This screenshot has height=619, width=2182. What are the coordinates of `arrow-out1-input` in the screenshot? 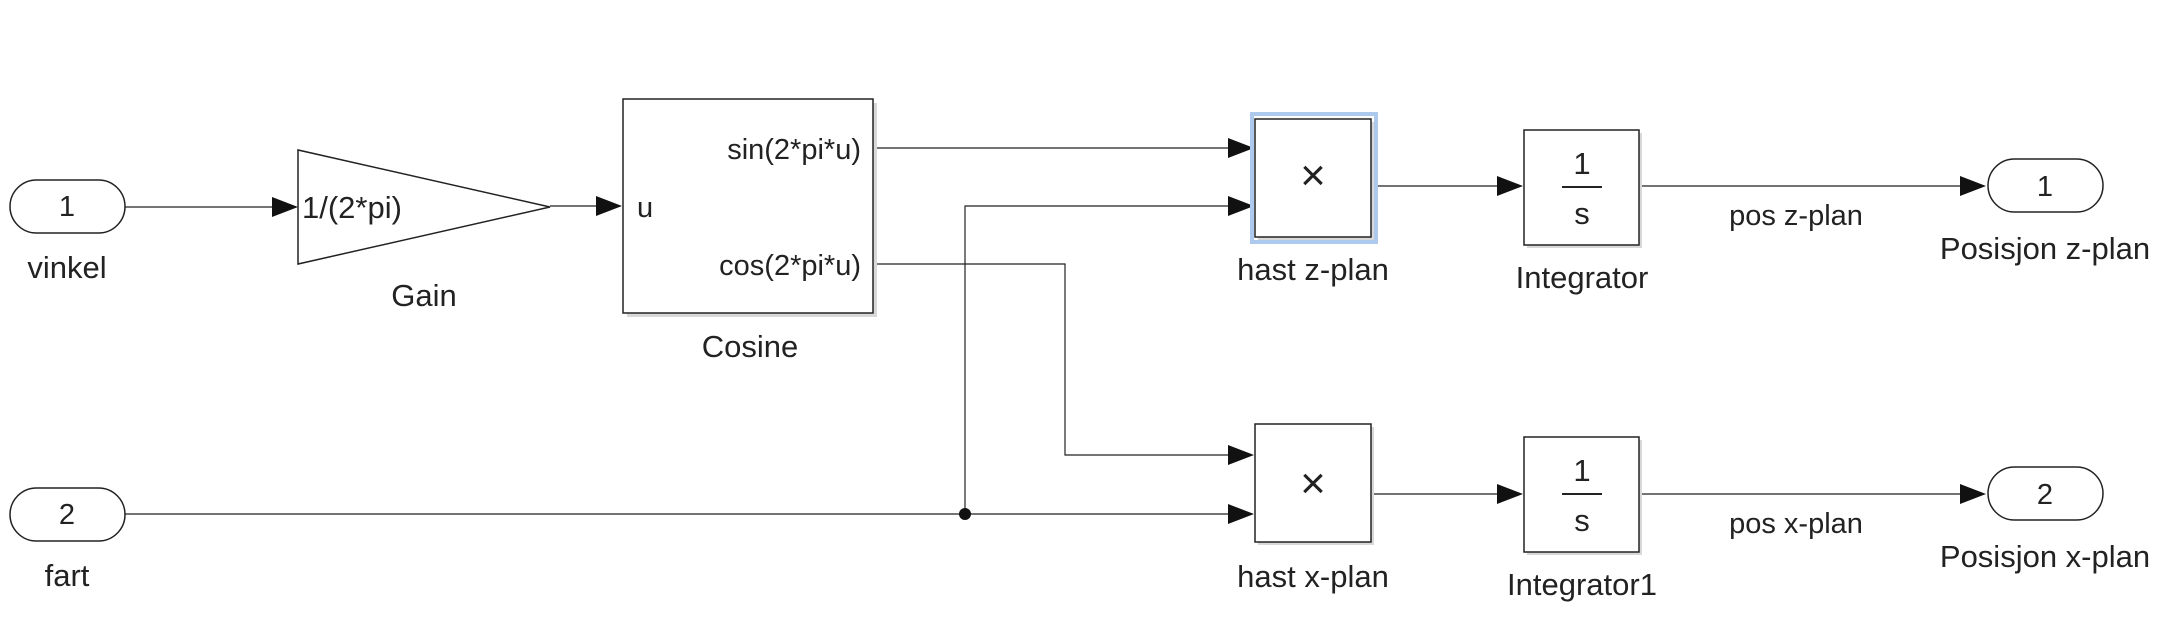 It's located at (1973, 186).